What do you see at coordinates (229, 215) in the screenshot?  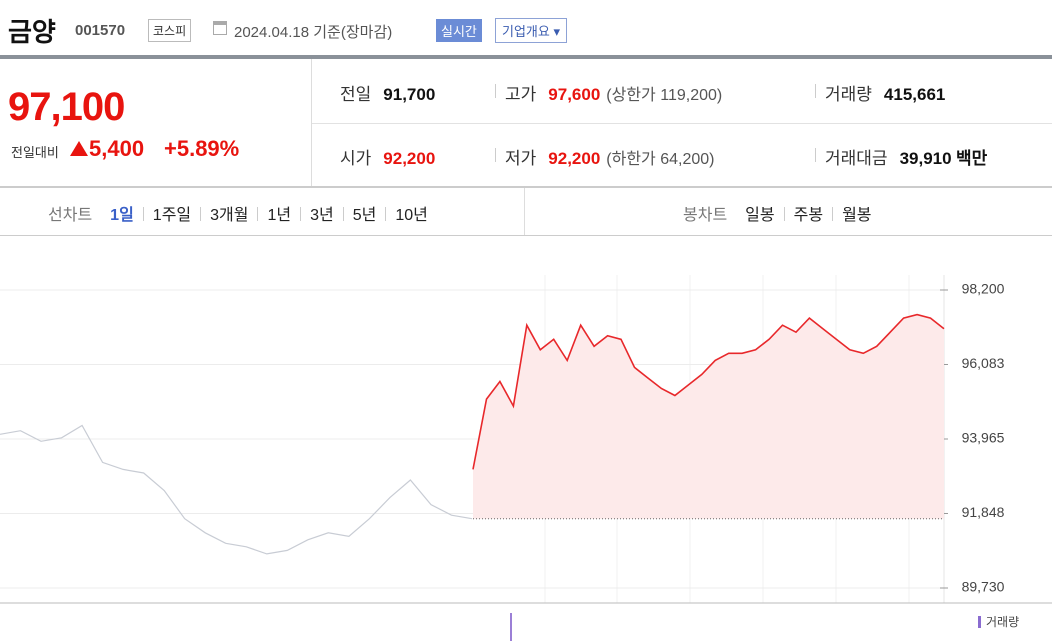 I see `tab: 3개월` at bounding box center [229, 215].